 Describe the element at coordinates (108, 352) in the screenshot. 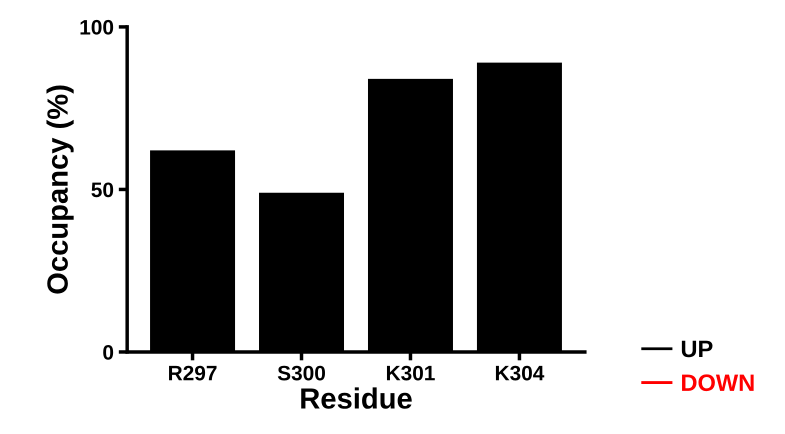

I see `y-tick-label: 0` at that location.